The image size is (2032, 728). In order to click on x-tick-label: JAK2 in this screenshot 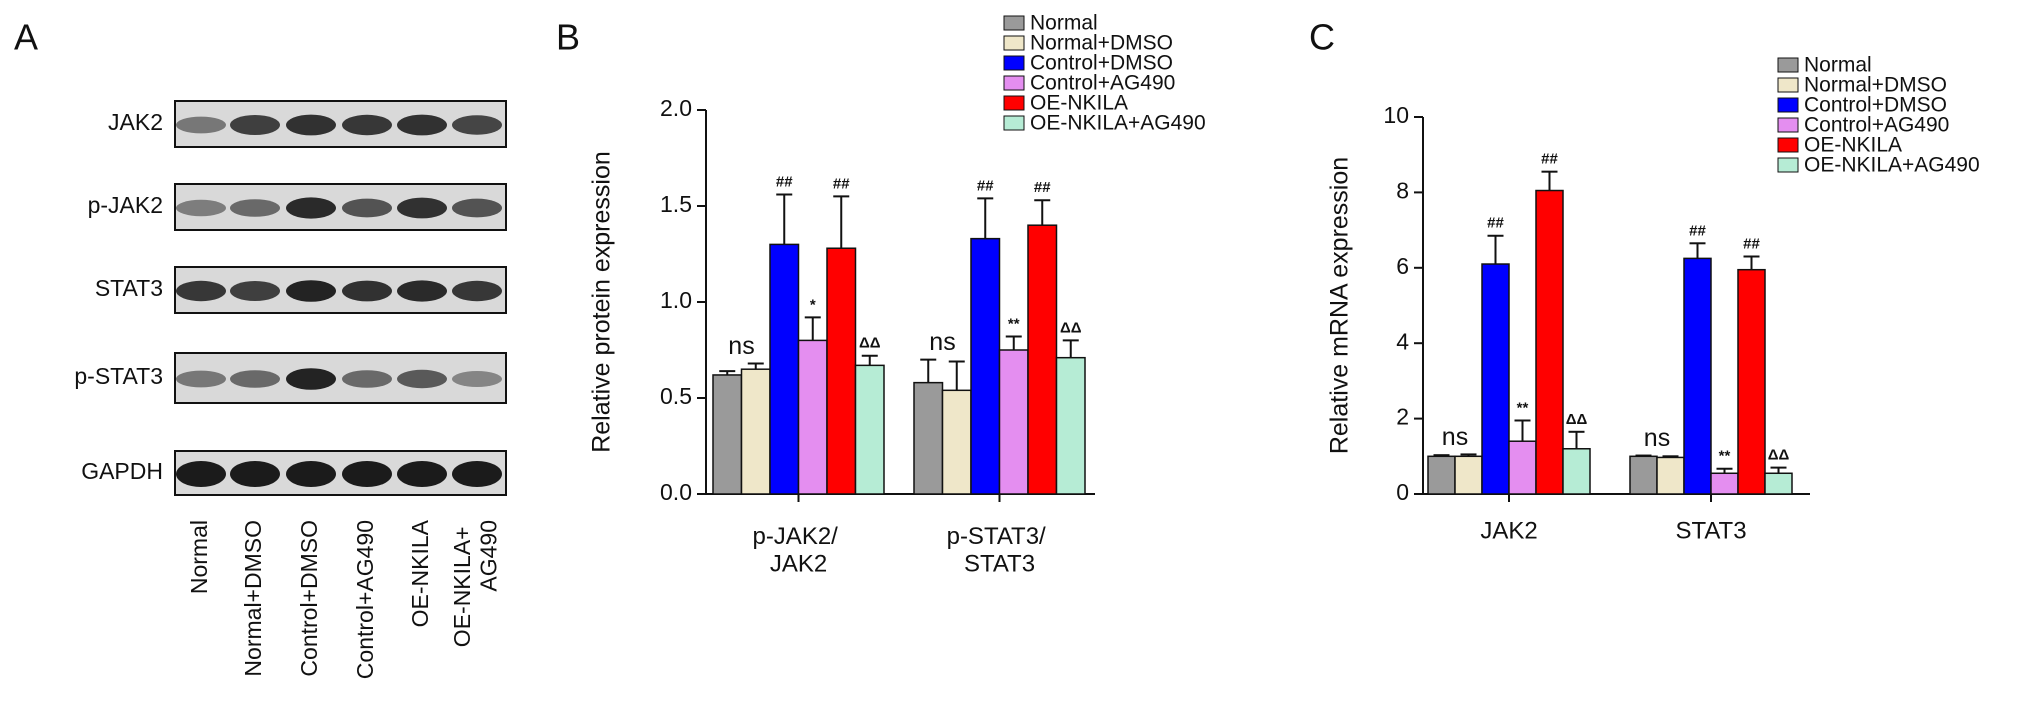, I will do `click(1508, 530)`.